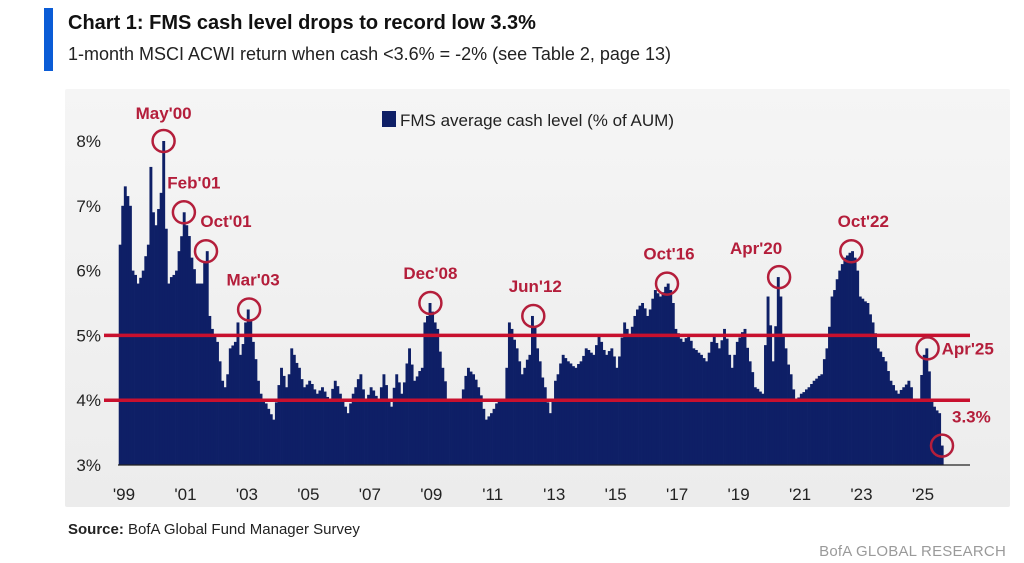  What do you see at coordinates (668, 254) in the screenshot?
I see `annotation-label: Oct'16` at bounding box center [668, 254].